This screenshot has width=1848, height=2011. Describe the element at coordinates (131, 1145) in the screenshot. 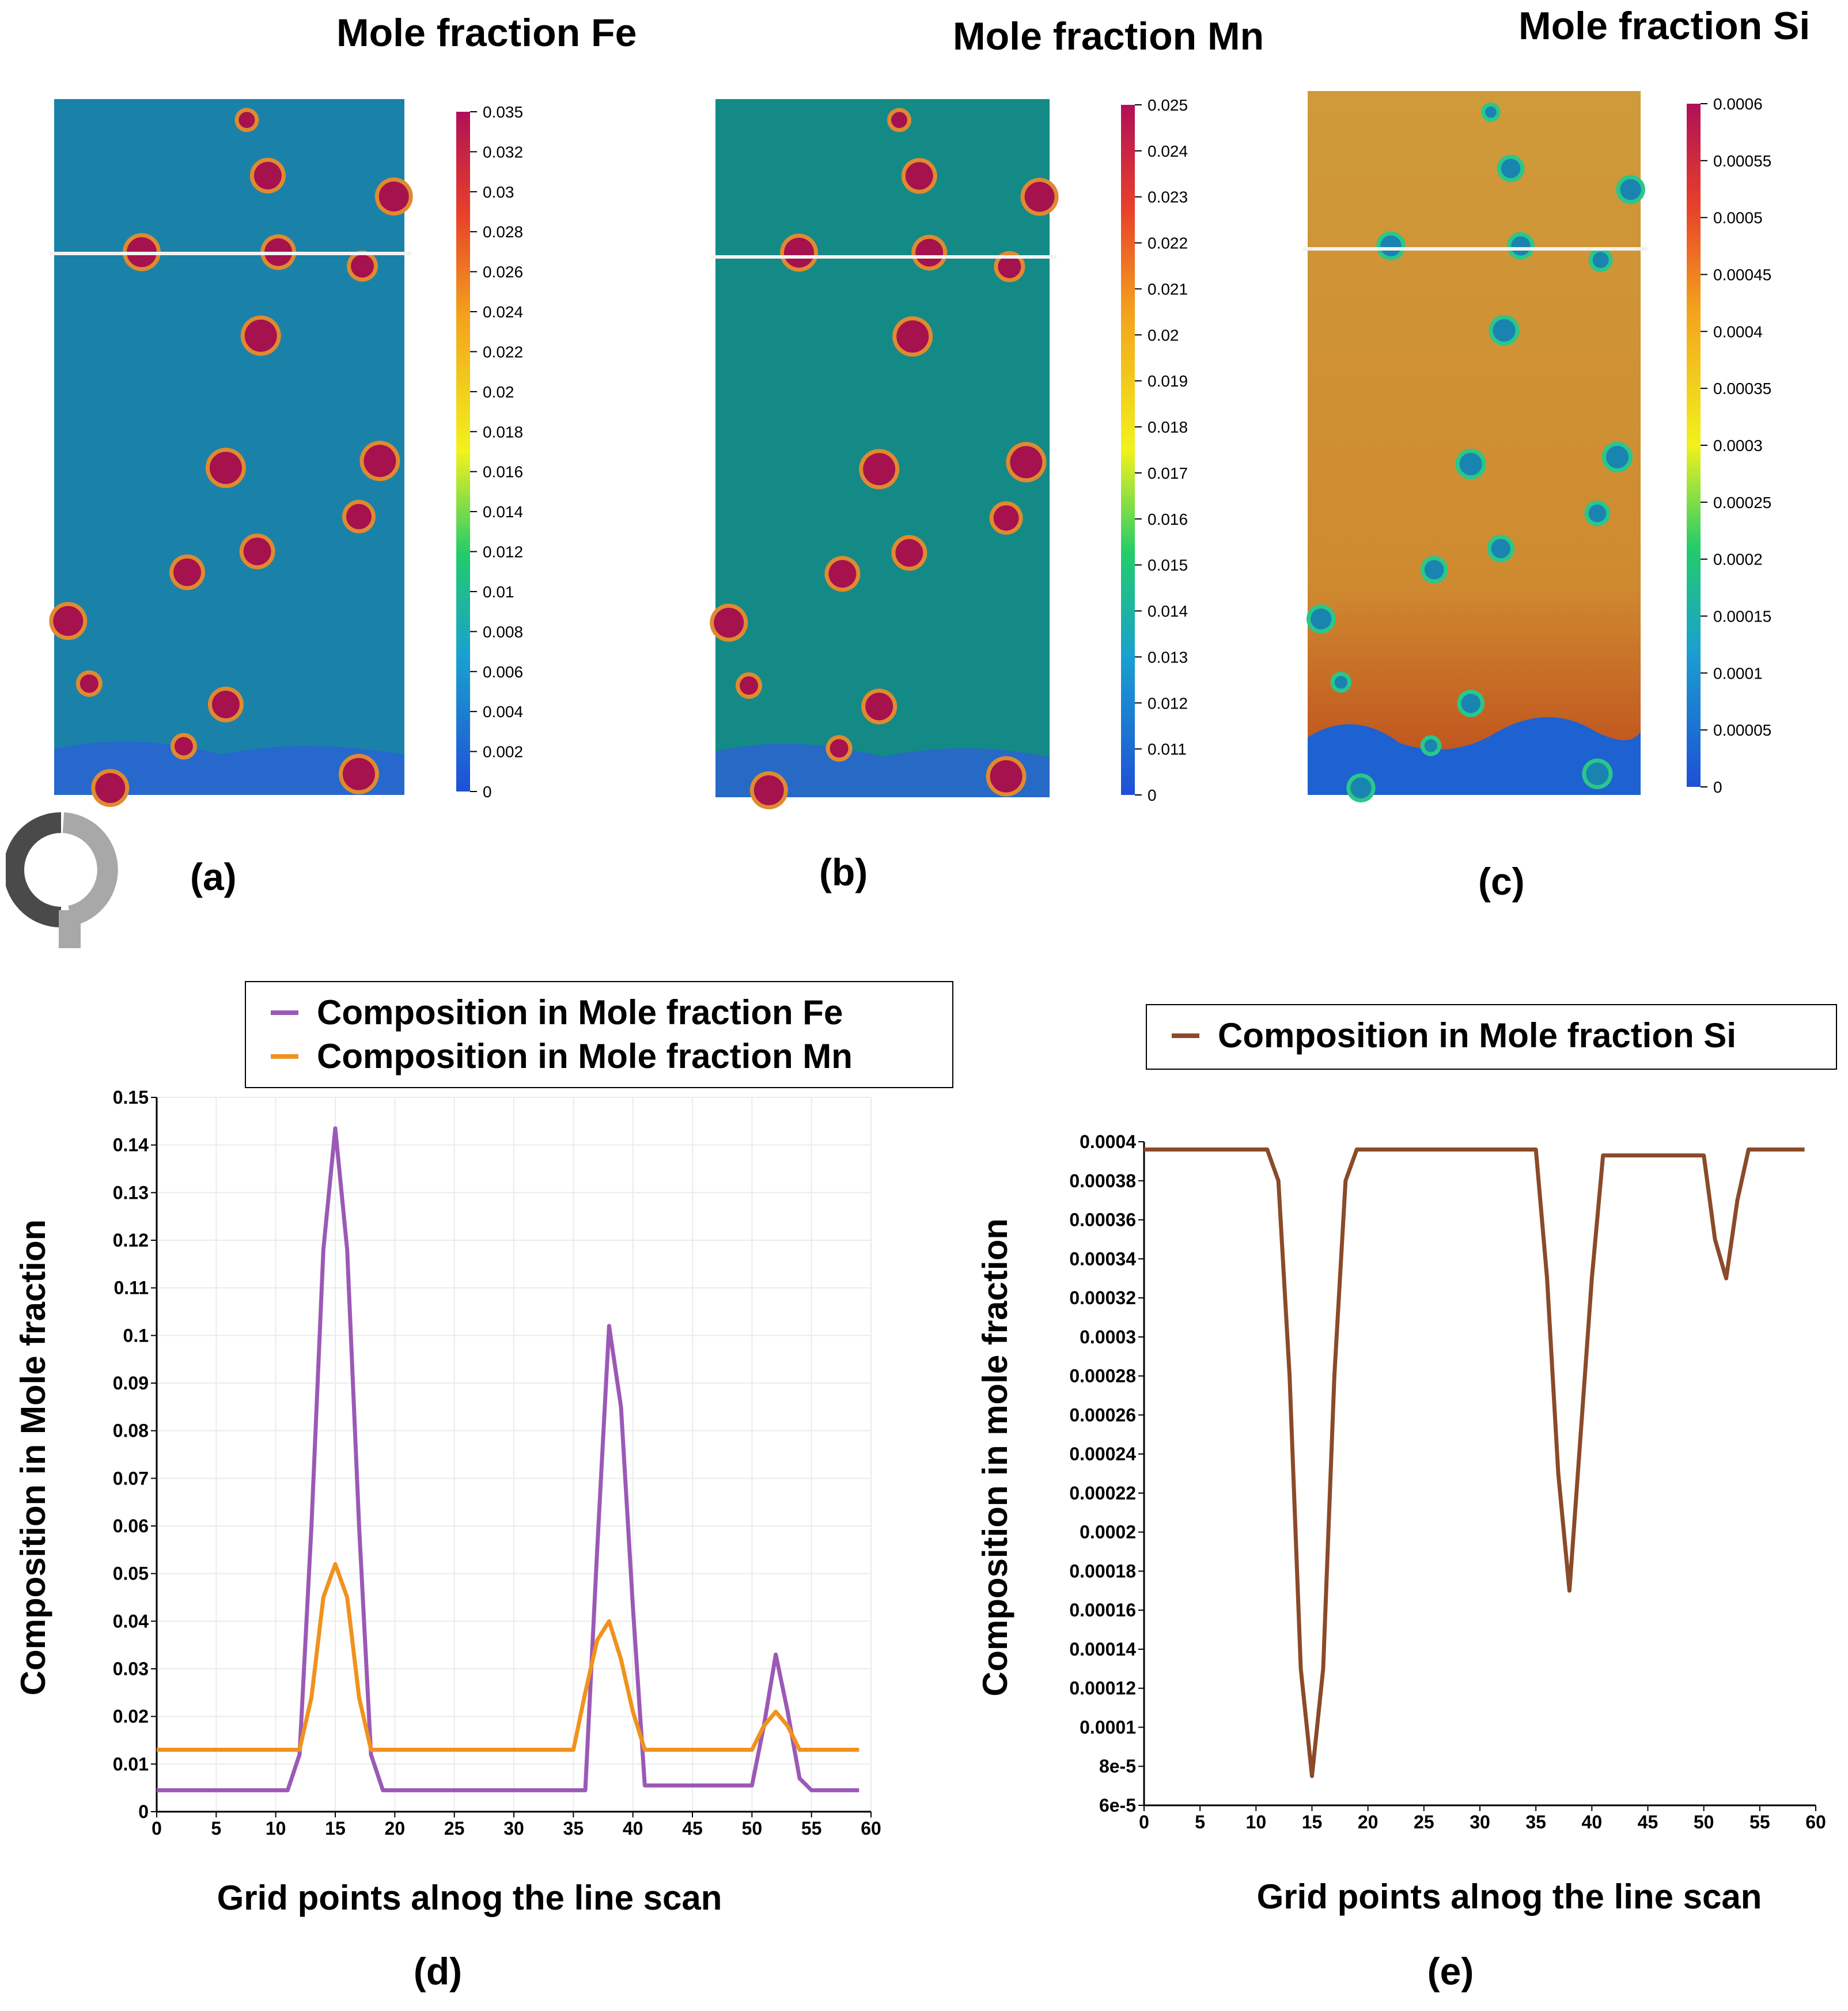

I see `y-tick-label: 0.14` at that location.